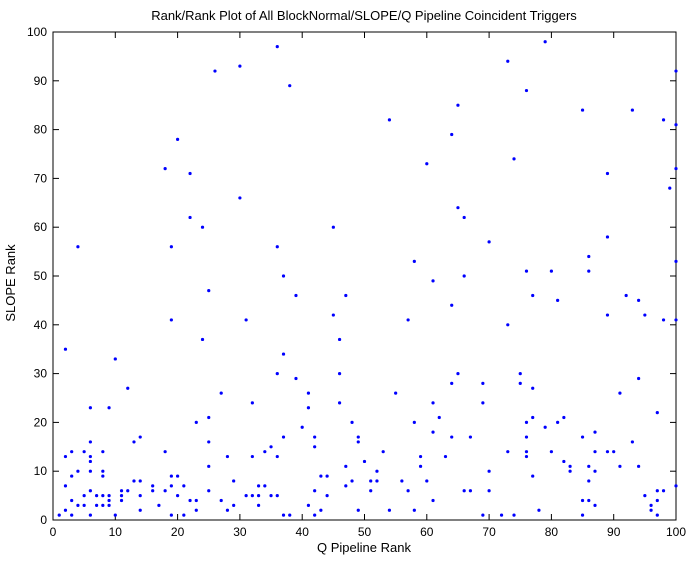 Image resolution: width=692 pixels, height=562 pixels. What do you see at coordinates (489, 532) in the screenshot?
I see `x-tick-label: 70` at bounding box center [489, 532].